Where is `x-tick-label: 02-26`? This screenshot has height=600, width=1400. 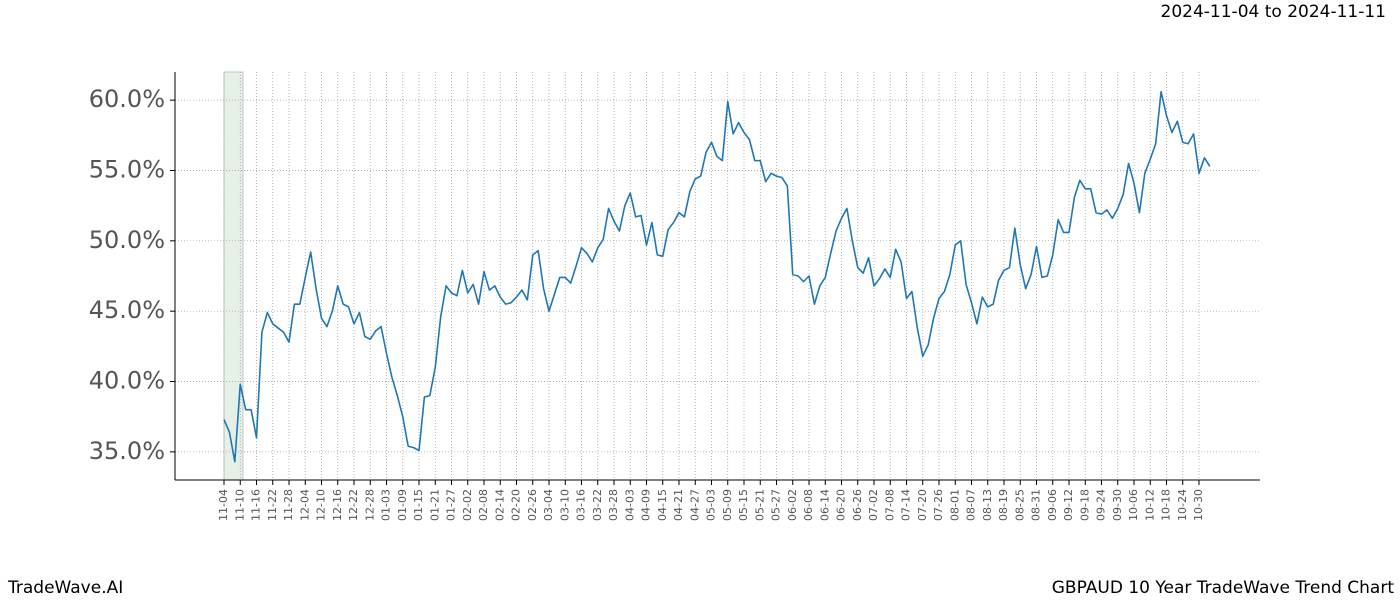 x-tick-label: 02-26 is located at coordinates (532, 505).